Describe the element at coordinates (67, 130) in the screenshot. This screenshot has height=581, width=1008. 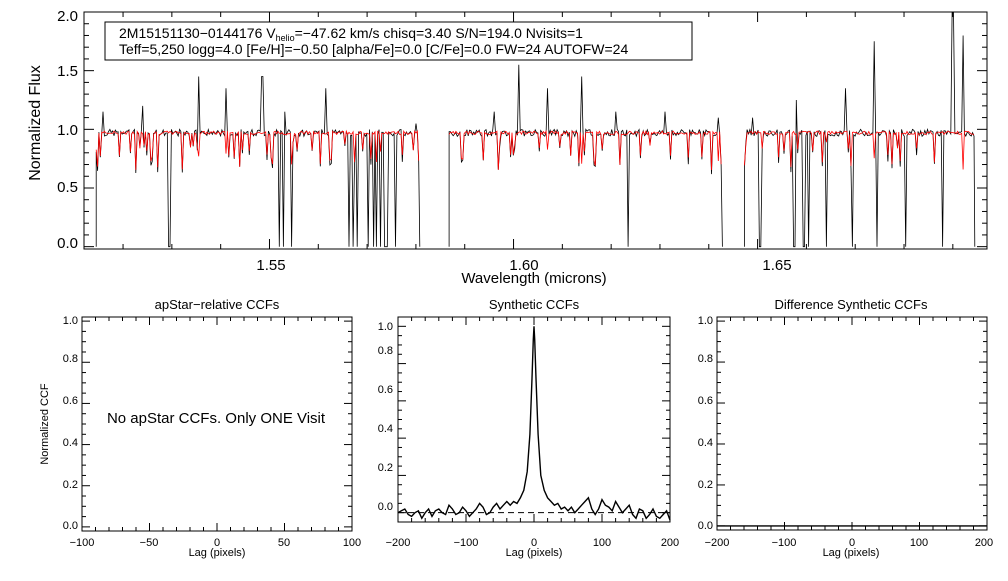
I see `spectrum-ytick-label: 1.0` at that location.